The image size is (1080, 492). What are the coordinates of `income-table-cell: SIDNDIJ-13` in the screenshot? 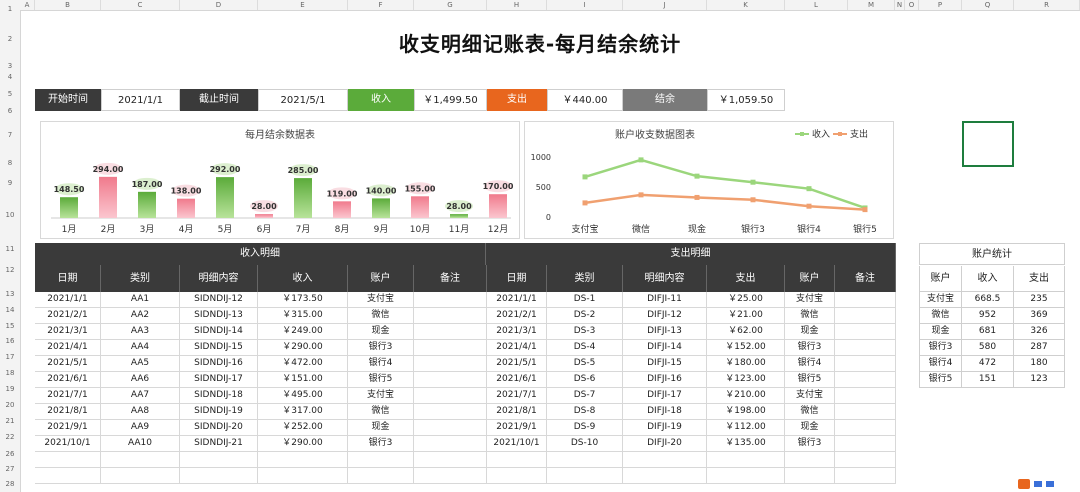 It's located at (219, 316).